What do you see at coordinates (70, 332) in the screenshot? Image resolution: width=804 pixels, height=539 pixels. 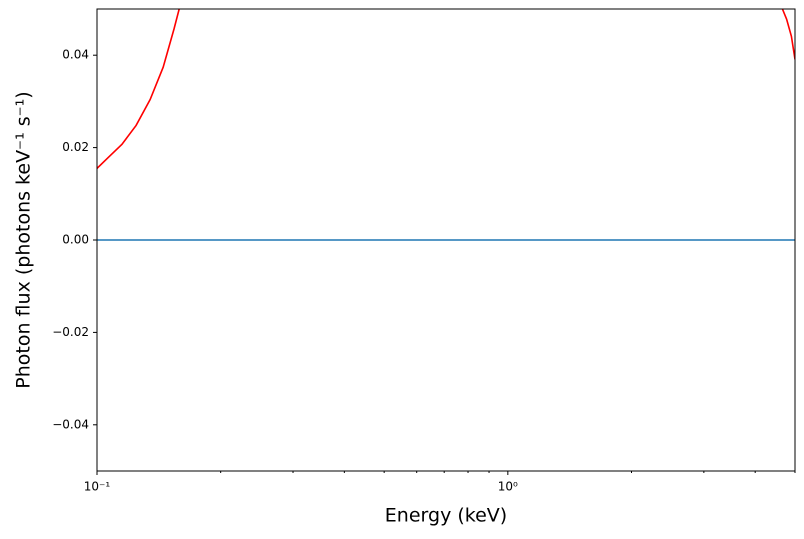 I see `y-tick-label: −0.02` at bounding box center [70, 332].